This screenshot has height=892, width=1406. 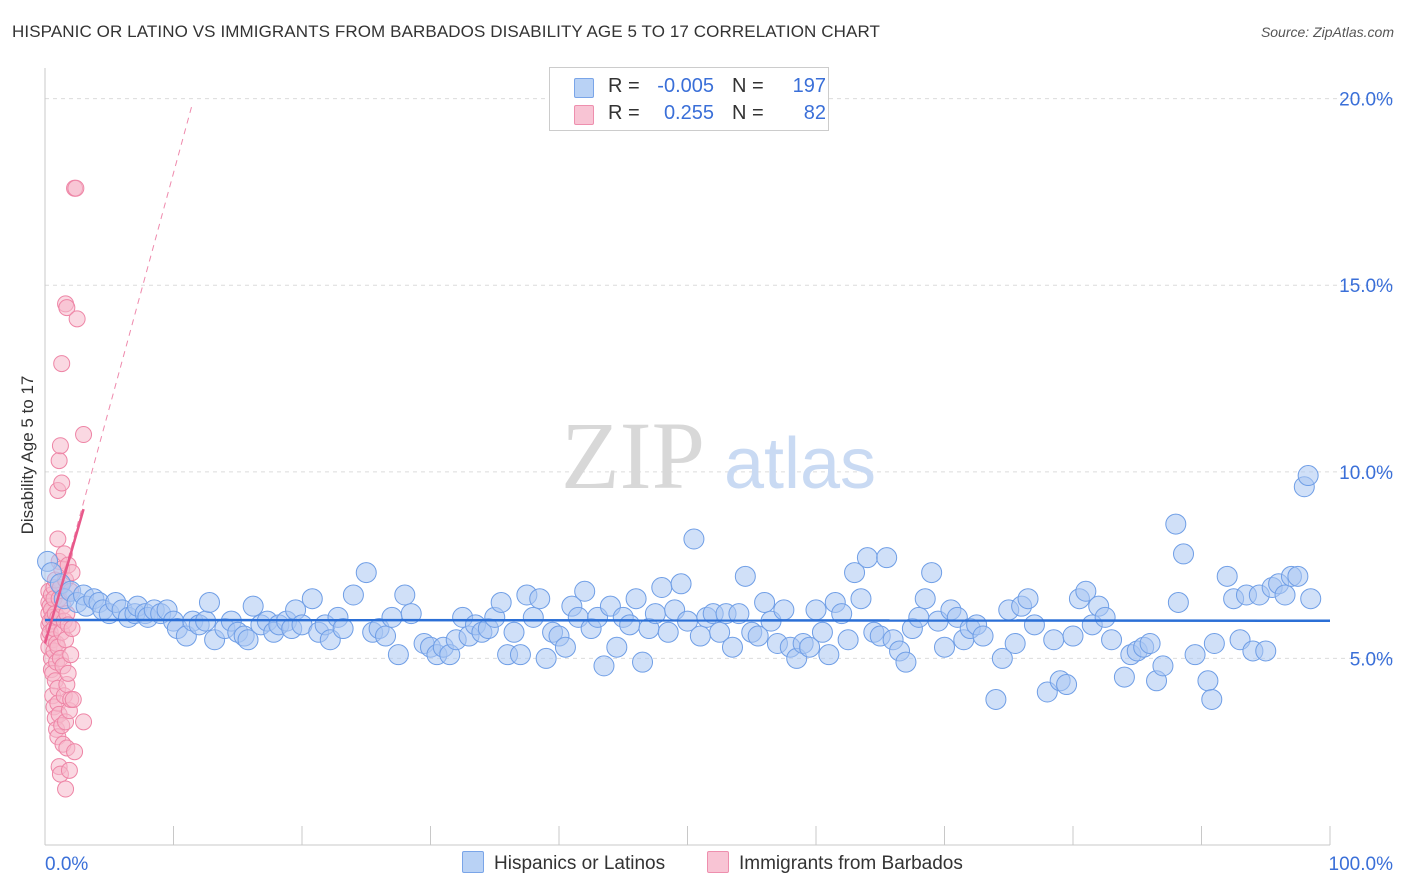 I want to click on bottom-legend-swatch-pink, so click(x=718, y=862).